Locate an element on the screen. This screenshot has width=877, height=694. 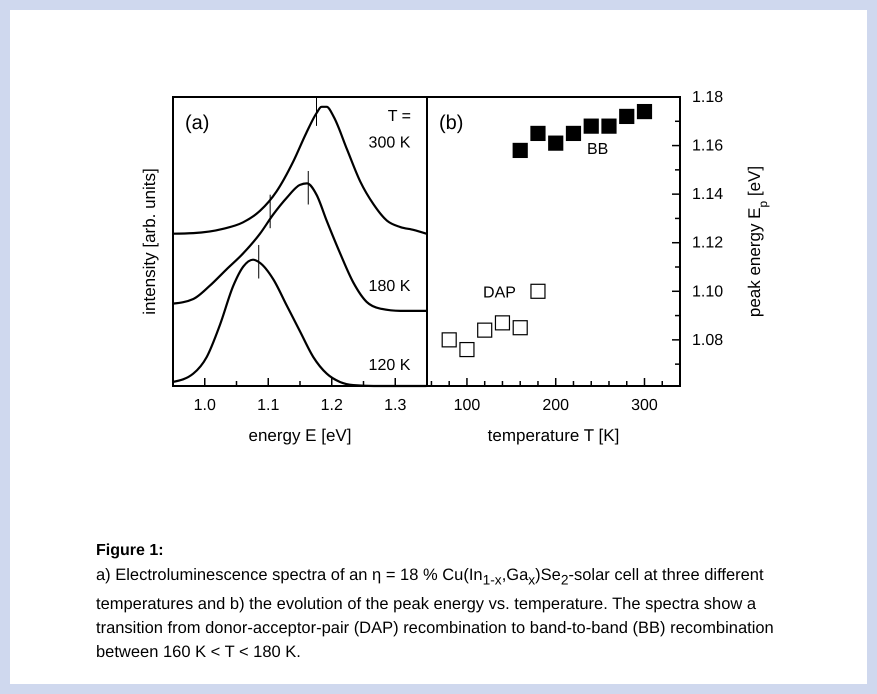
x-tick-label: 300 is located at coordinates (644, 405).